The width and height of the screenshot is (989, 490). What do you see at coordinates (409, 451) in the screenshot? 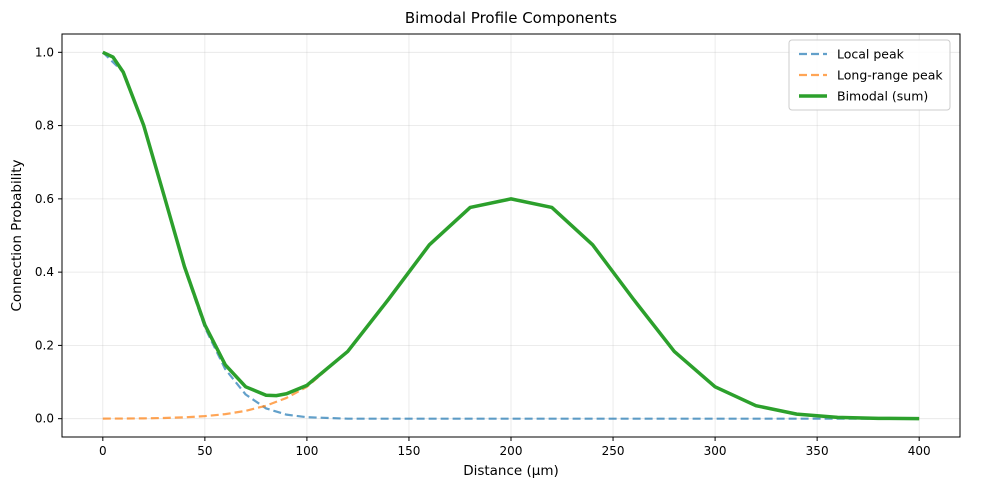
I see `x-tick-label: 150` at bounding box center [409, 451].